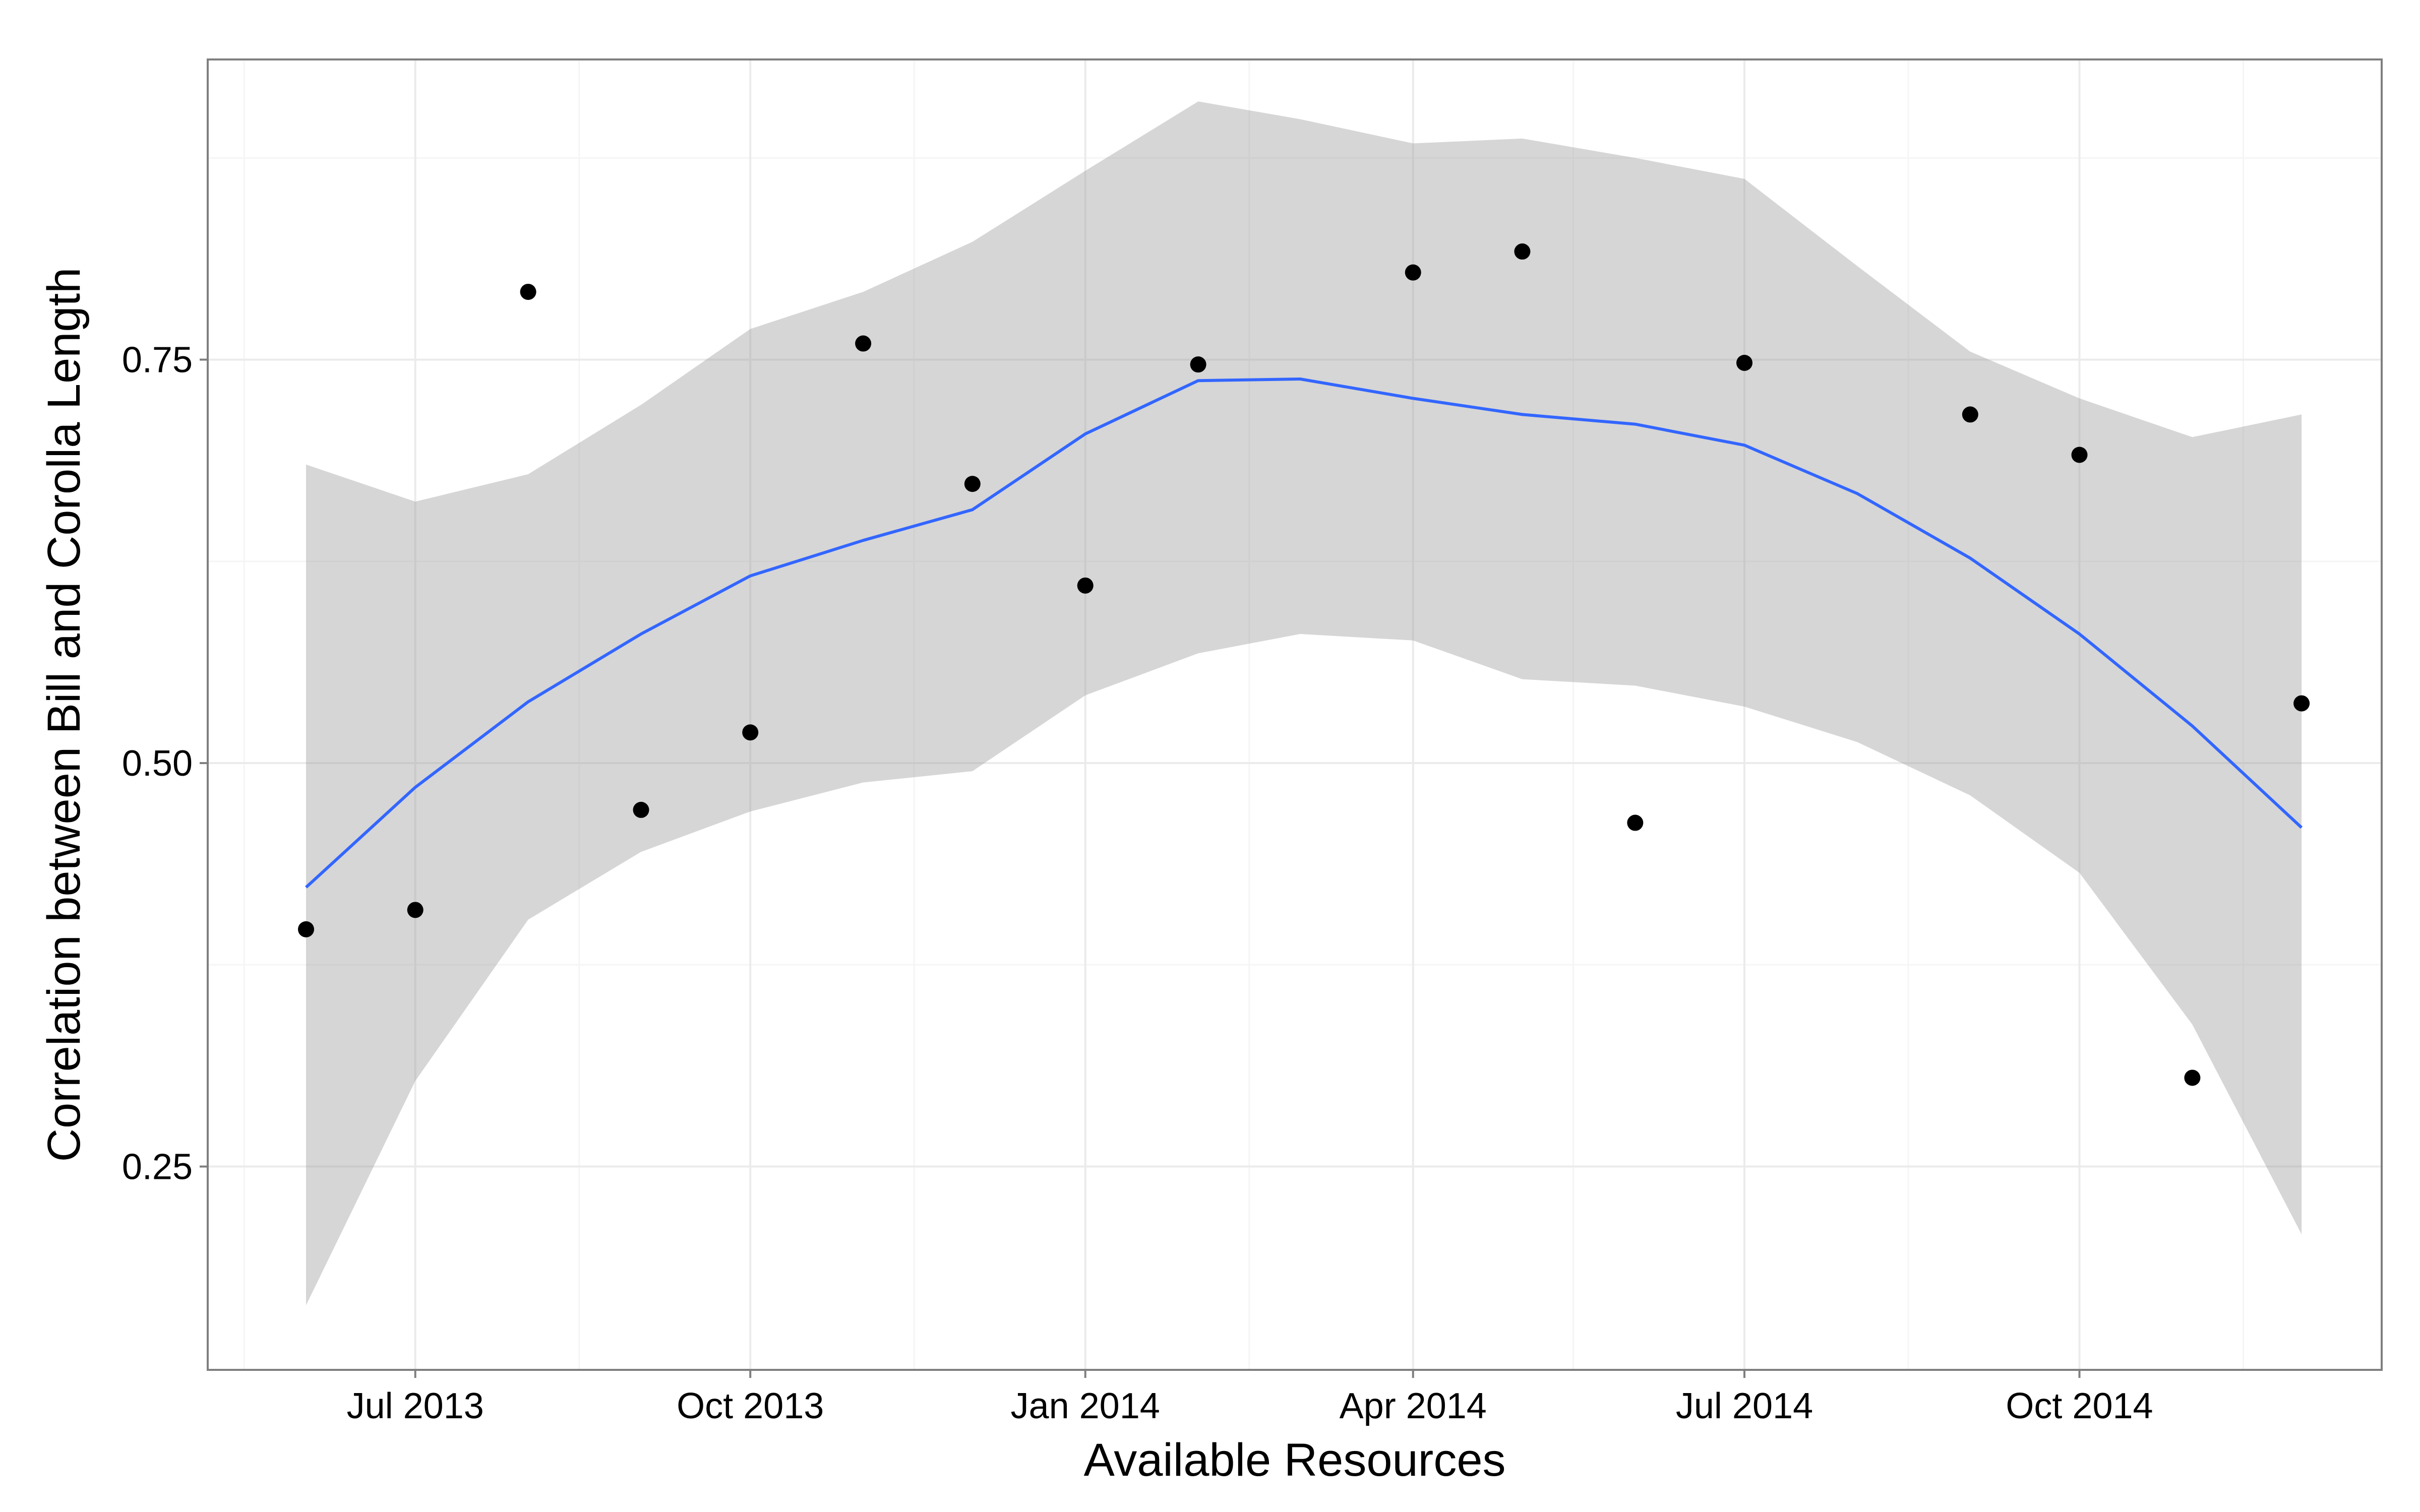  I want to click on x-tick-label: Apr 2014, so click(1413, 1406).